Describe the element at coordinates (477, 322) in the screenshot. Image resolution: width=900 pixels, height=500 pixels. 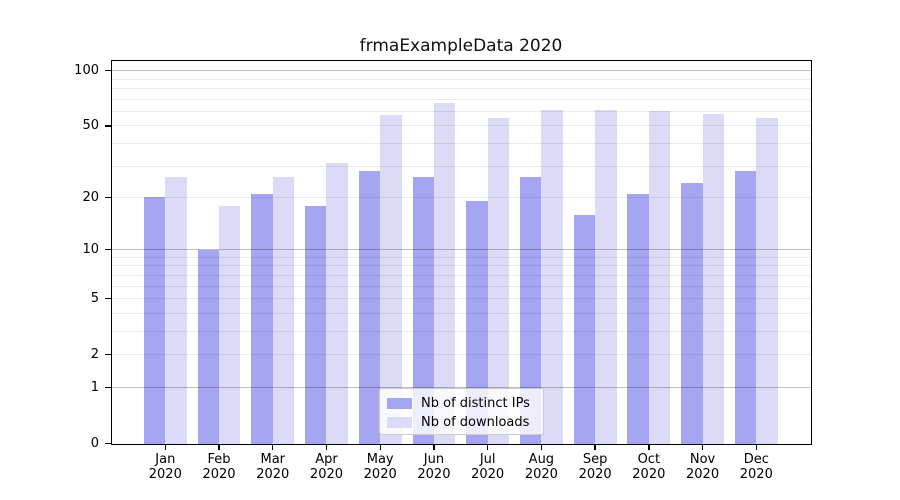
I see `bar-distinct-ips-jul` at that location.